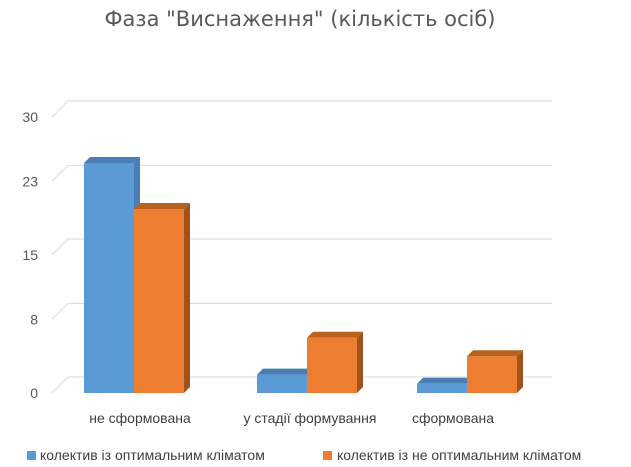  Describe the element at coordinates (34, 319) in the screenshot. I see `y-tick-label: 8` at that location.